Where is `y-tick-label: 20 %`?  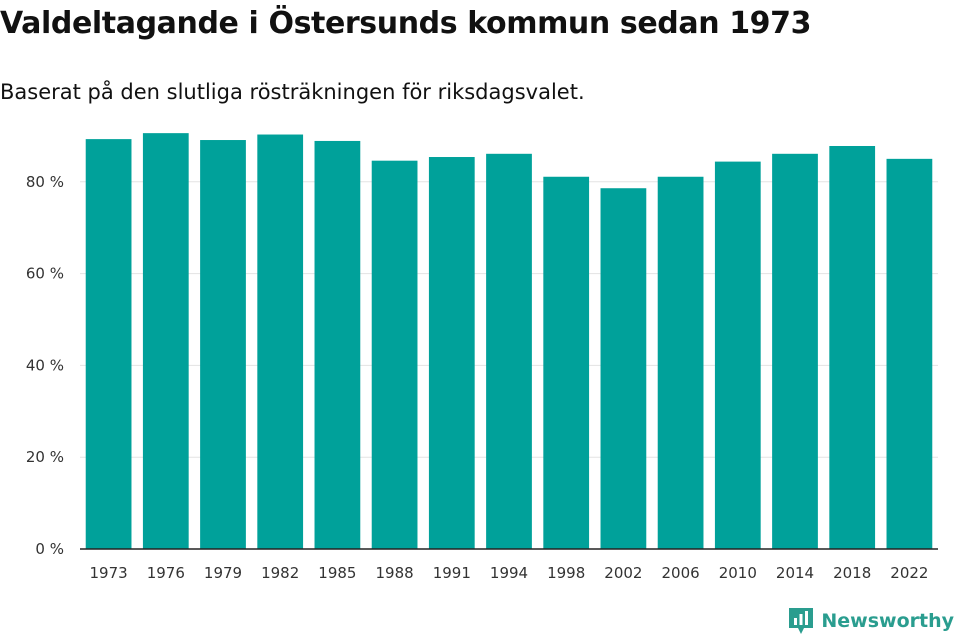 y-tick-label: 20 % is located at coordinates (45, 457).